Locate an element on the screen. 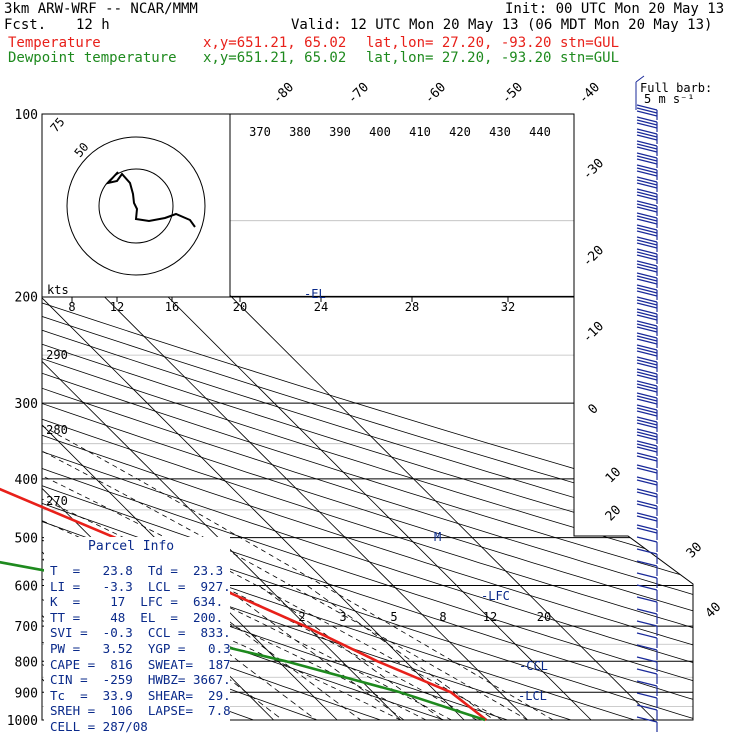  dewpoint-xy: x,y=651.21, 65.02 is located at coordinates (275, 58).